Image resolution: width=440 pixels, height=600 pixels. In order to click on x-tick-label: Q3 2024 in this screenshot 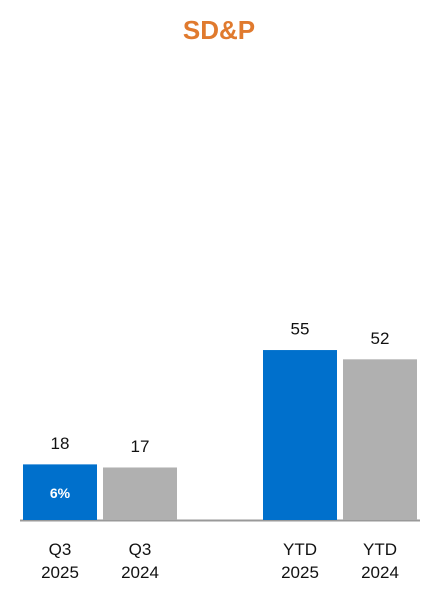, I will do `click(140, 561)`.